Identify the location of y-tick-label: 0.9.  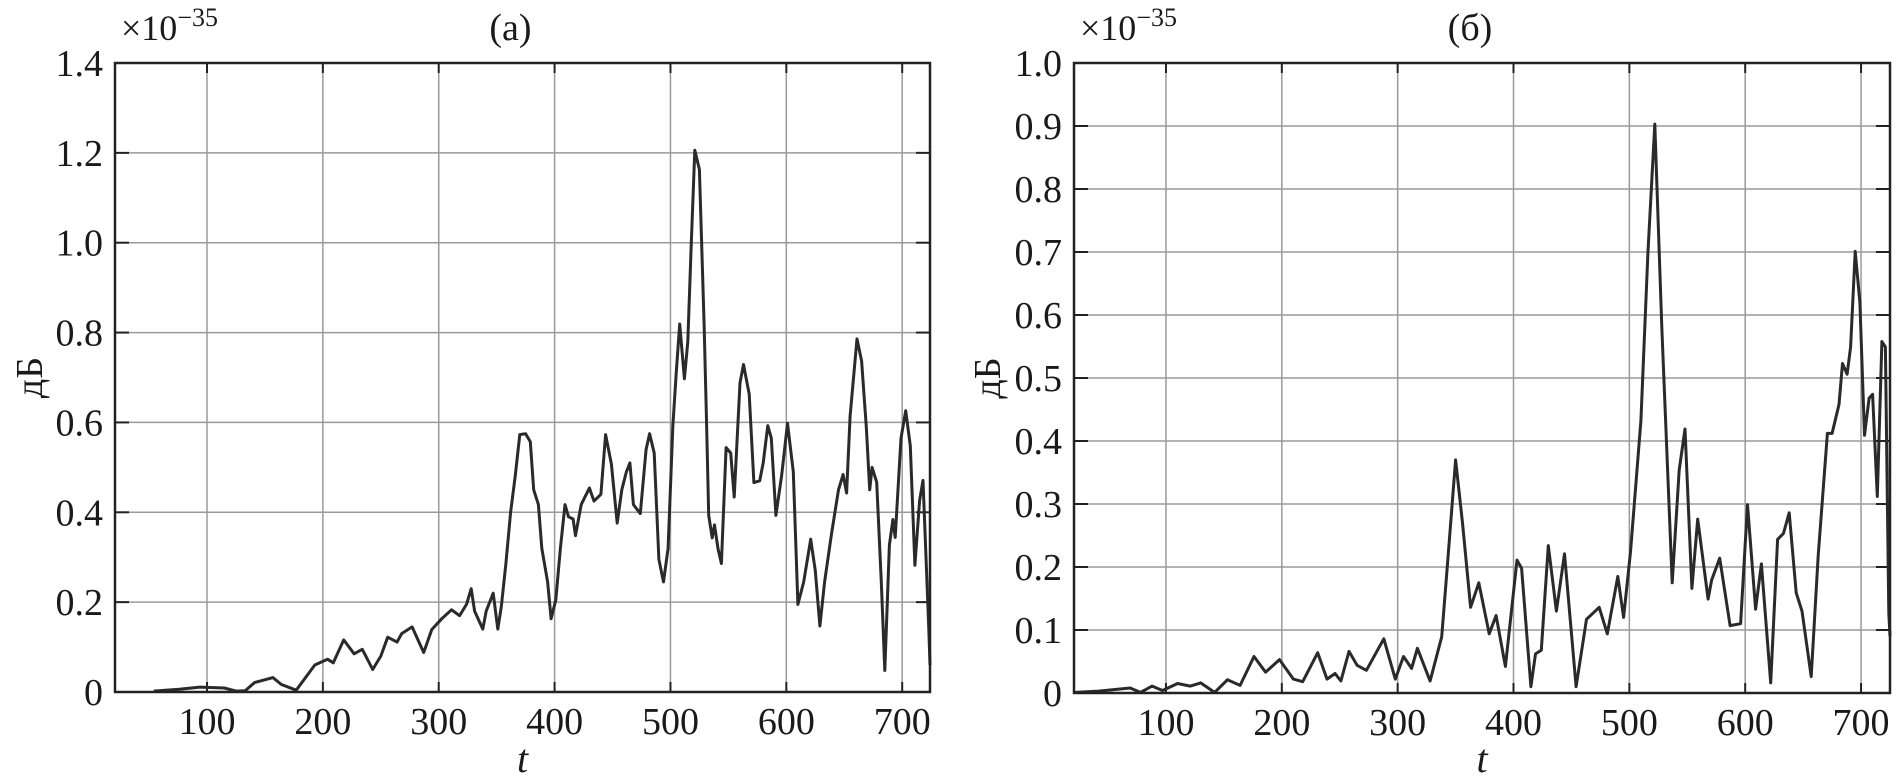
(1039, 127).